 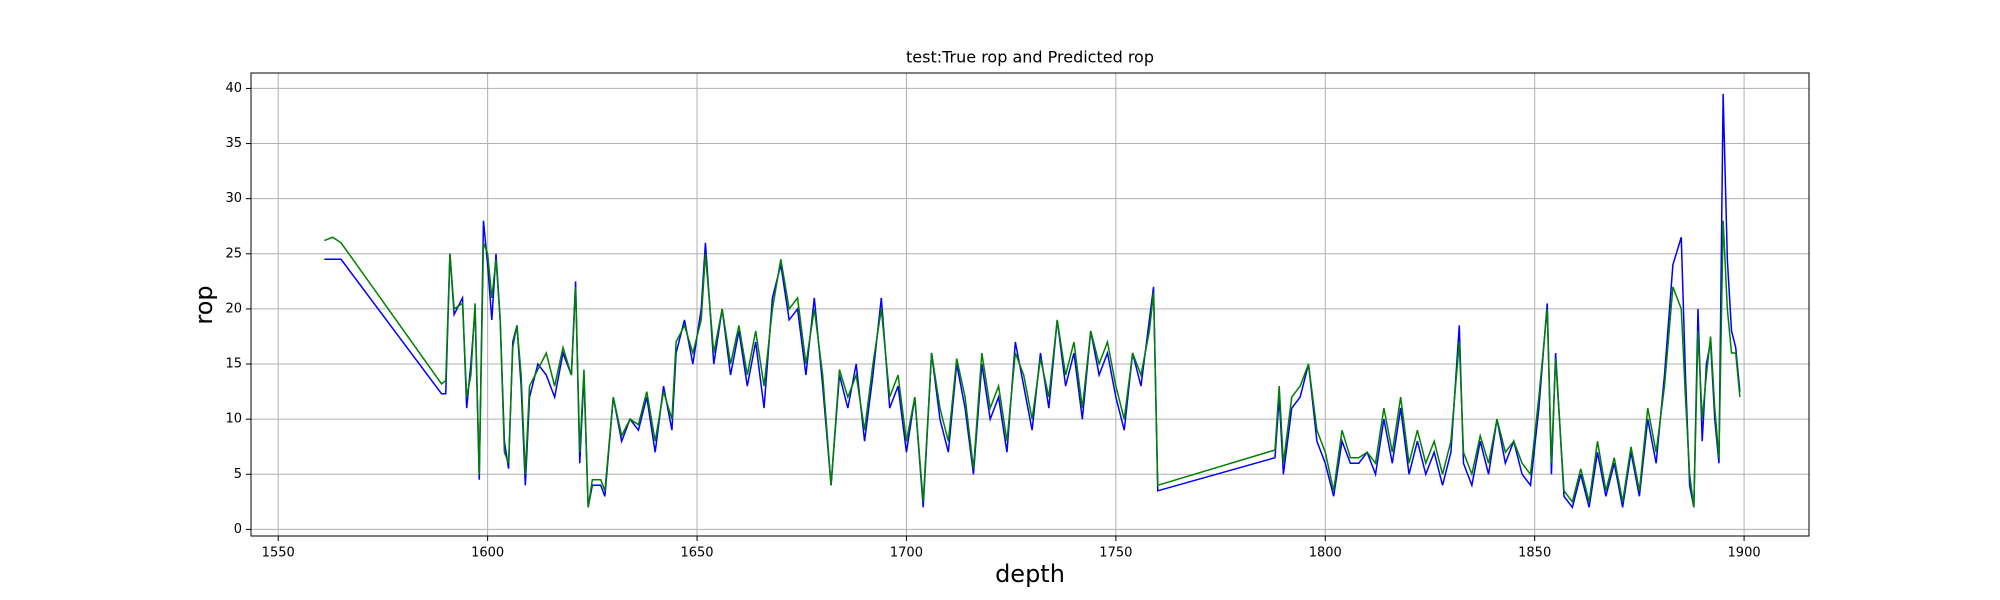 I want to click on y-tick-label: 15, so click(x=233, y=364).